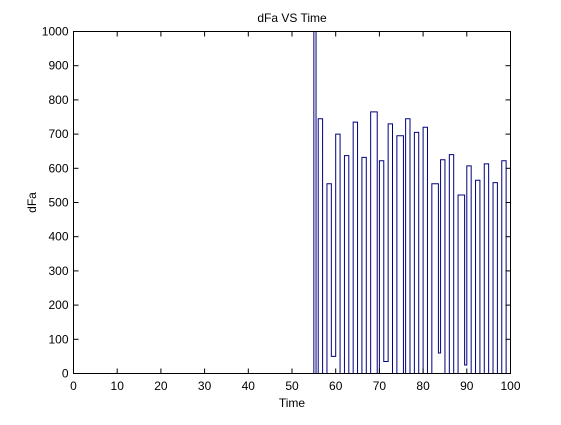  Describe the element at coordinates (58, 237) in the screenshot. I see `y-tick-label: 400` at that location.